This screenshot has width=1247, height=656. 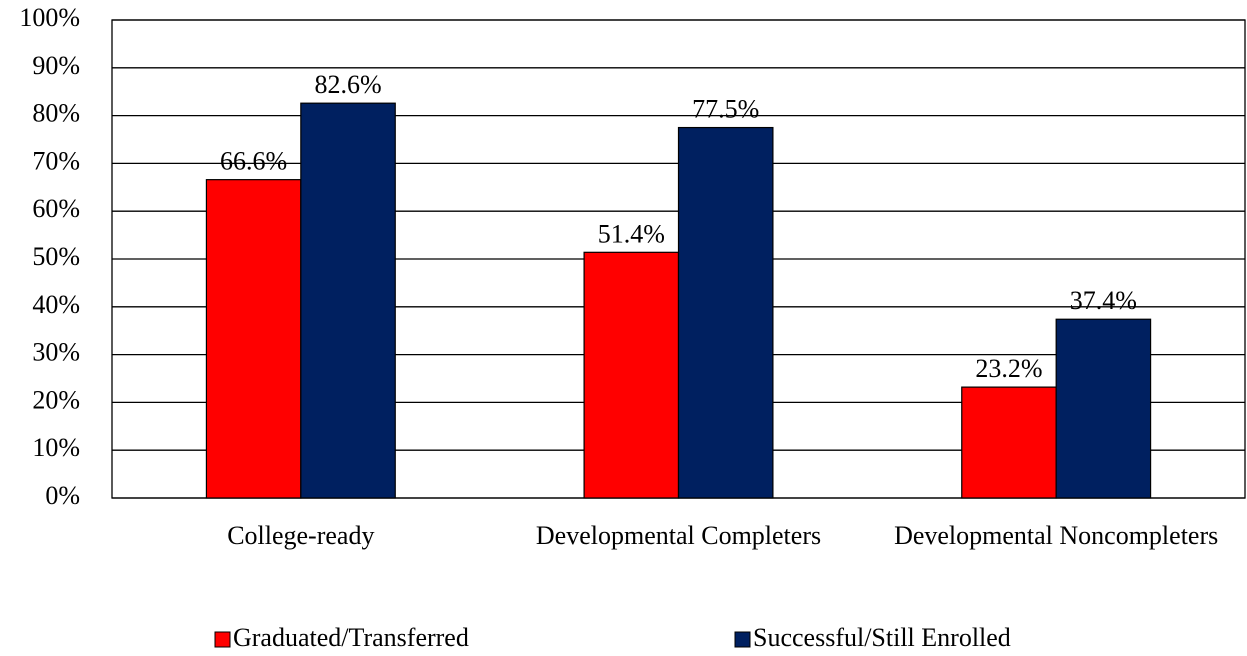 What do you see at coordinates (62, 495) in the screenshot?
I see `y-tick-label: 0%` at bounding box center [62, 495].